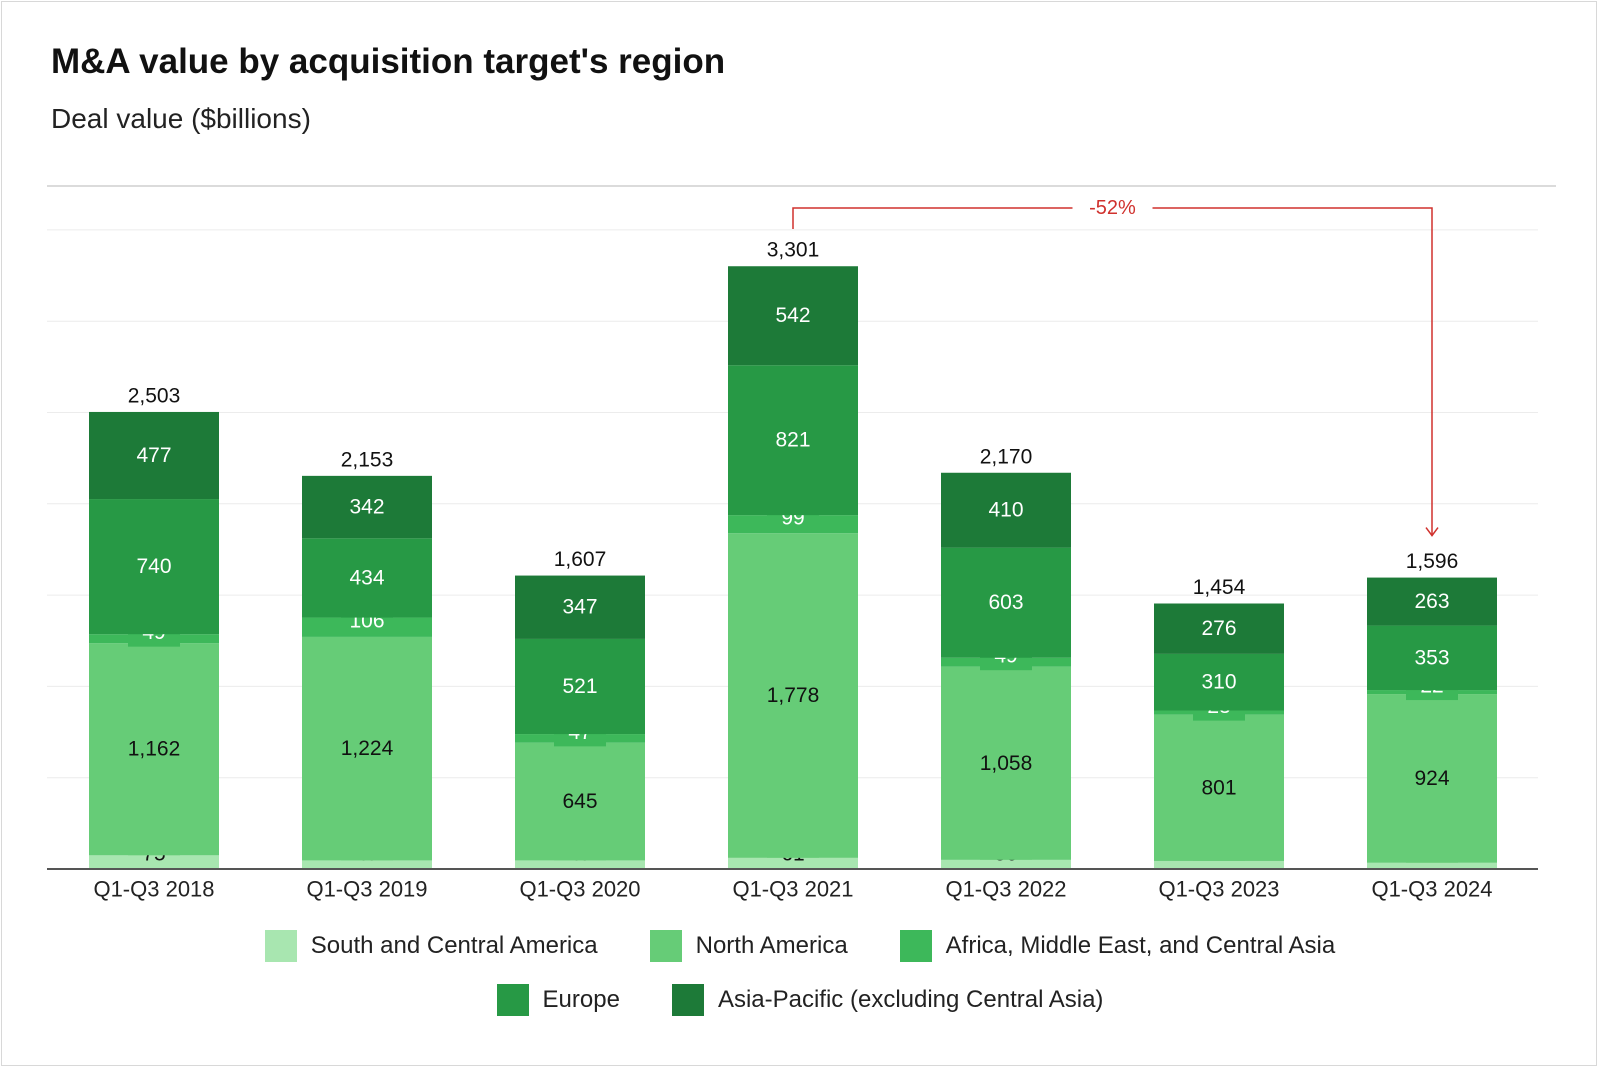 This screenshot has width=1600, height=1069. I want to click on value-label: 1,778, so click(793, 695).